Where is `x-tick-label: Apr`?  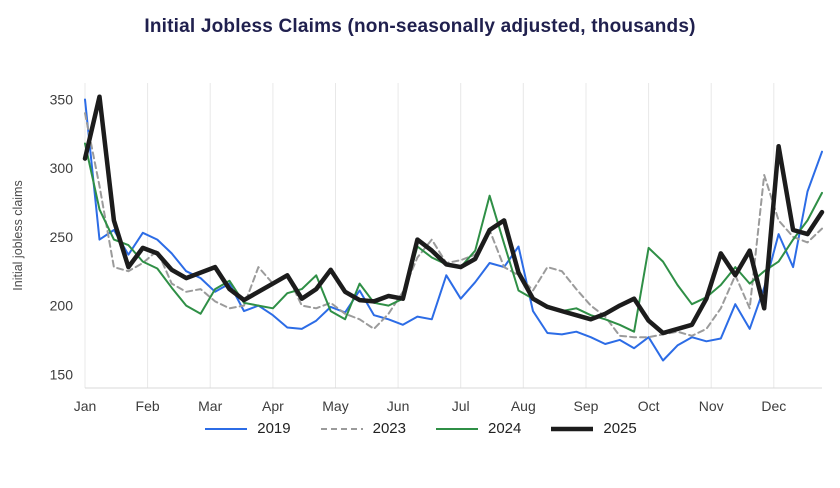 x-tick-label: Apr is located at coordinates (273, 406).